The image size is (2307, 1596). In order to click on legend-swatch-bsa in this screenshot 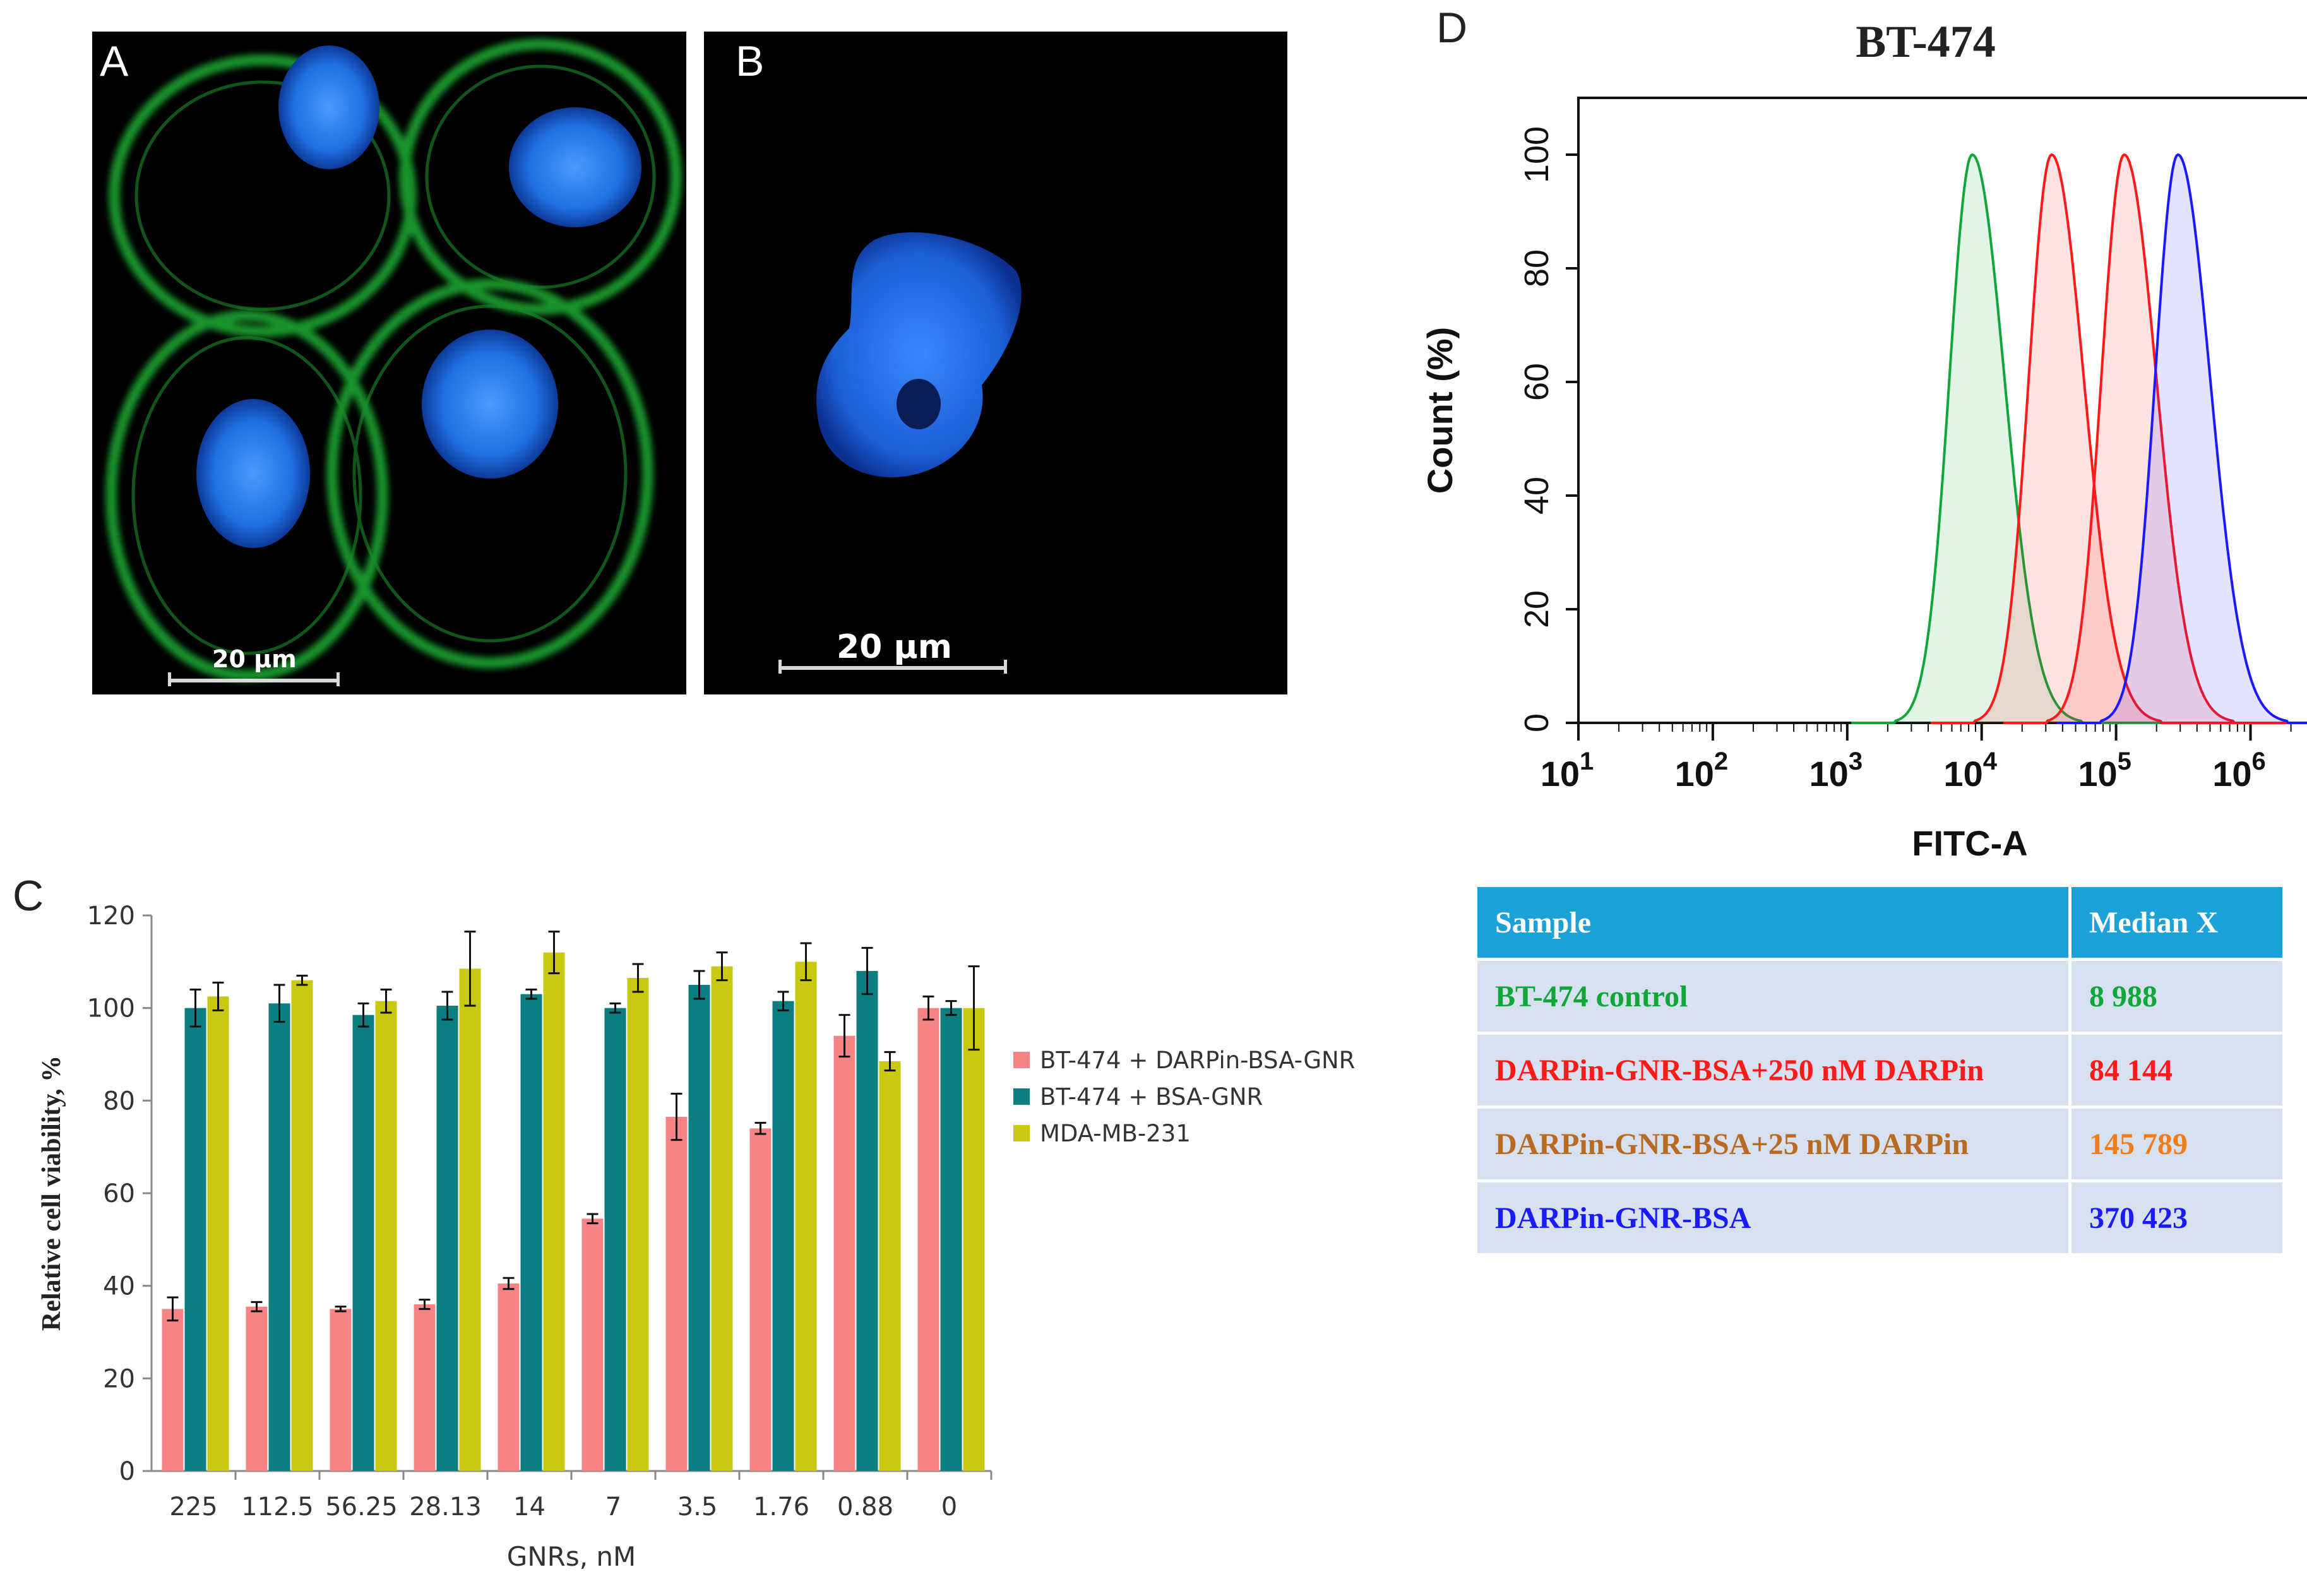, I will do `click(1021, 1096)`.